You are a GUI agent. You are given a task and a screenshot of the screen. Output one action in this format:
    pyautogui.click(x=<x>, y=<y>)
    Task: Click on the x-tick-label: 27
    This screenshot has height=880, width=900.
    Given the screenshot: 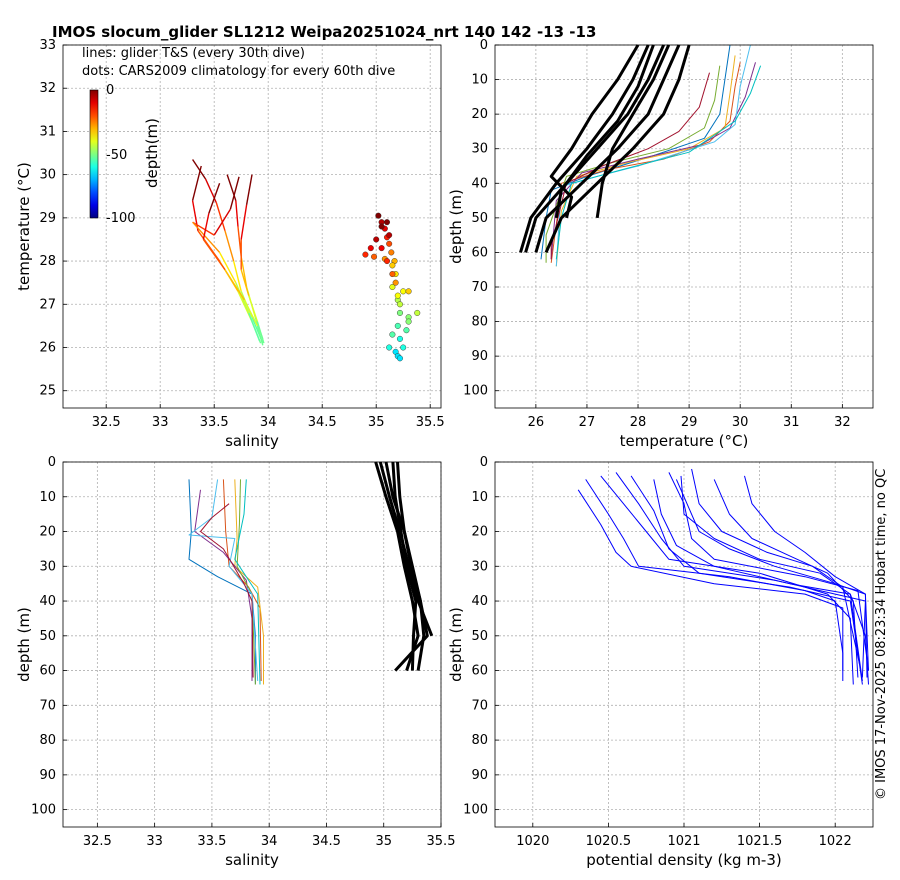 What is the action you would take?
    pyautogui.click(x=587, y=422)
    